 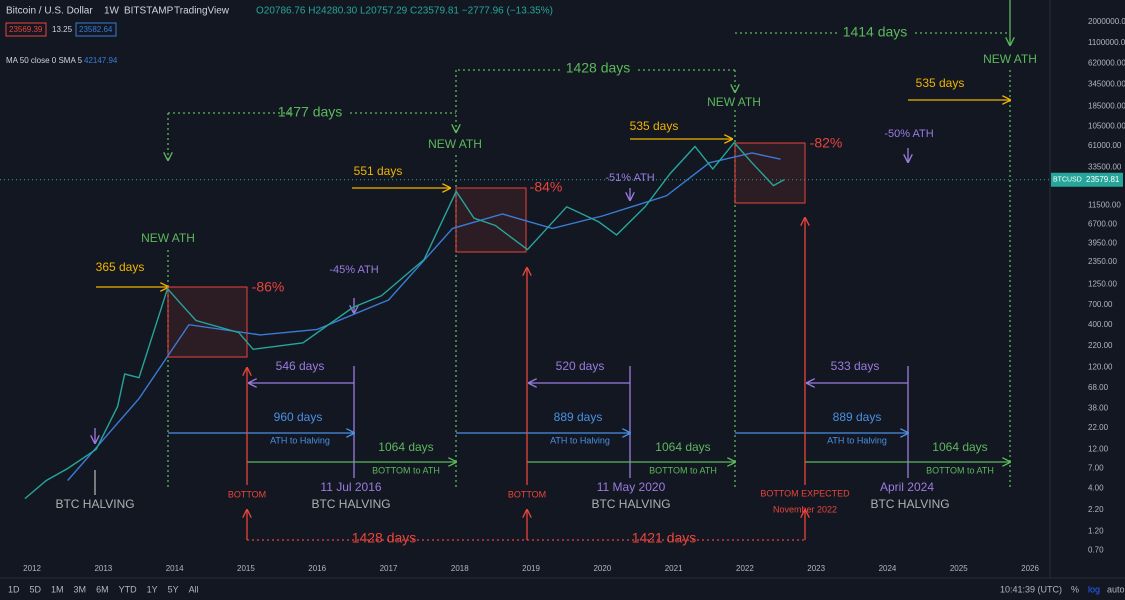 What do you see at coordinates (62, 29) in the screenshot?
I see `spread: 13.25` at bounding box center [62, 29].